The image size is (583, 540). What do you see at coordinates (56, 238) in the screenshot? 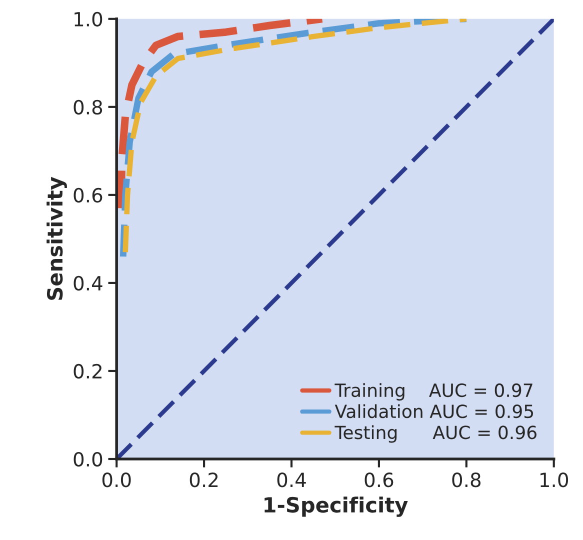
I see `y-axis-title: Sensitivity` at bounding box center [56, 238].